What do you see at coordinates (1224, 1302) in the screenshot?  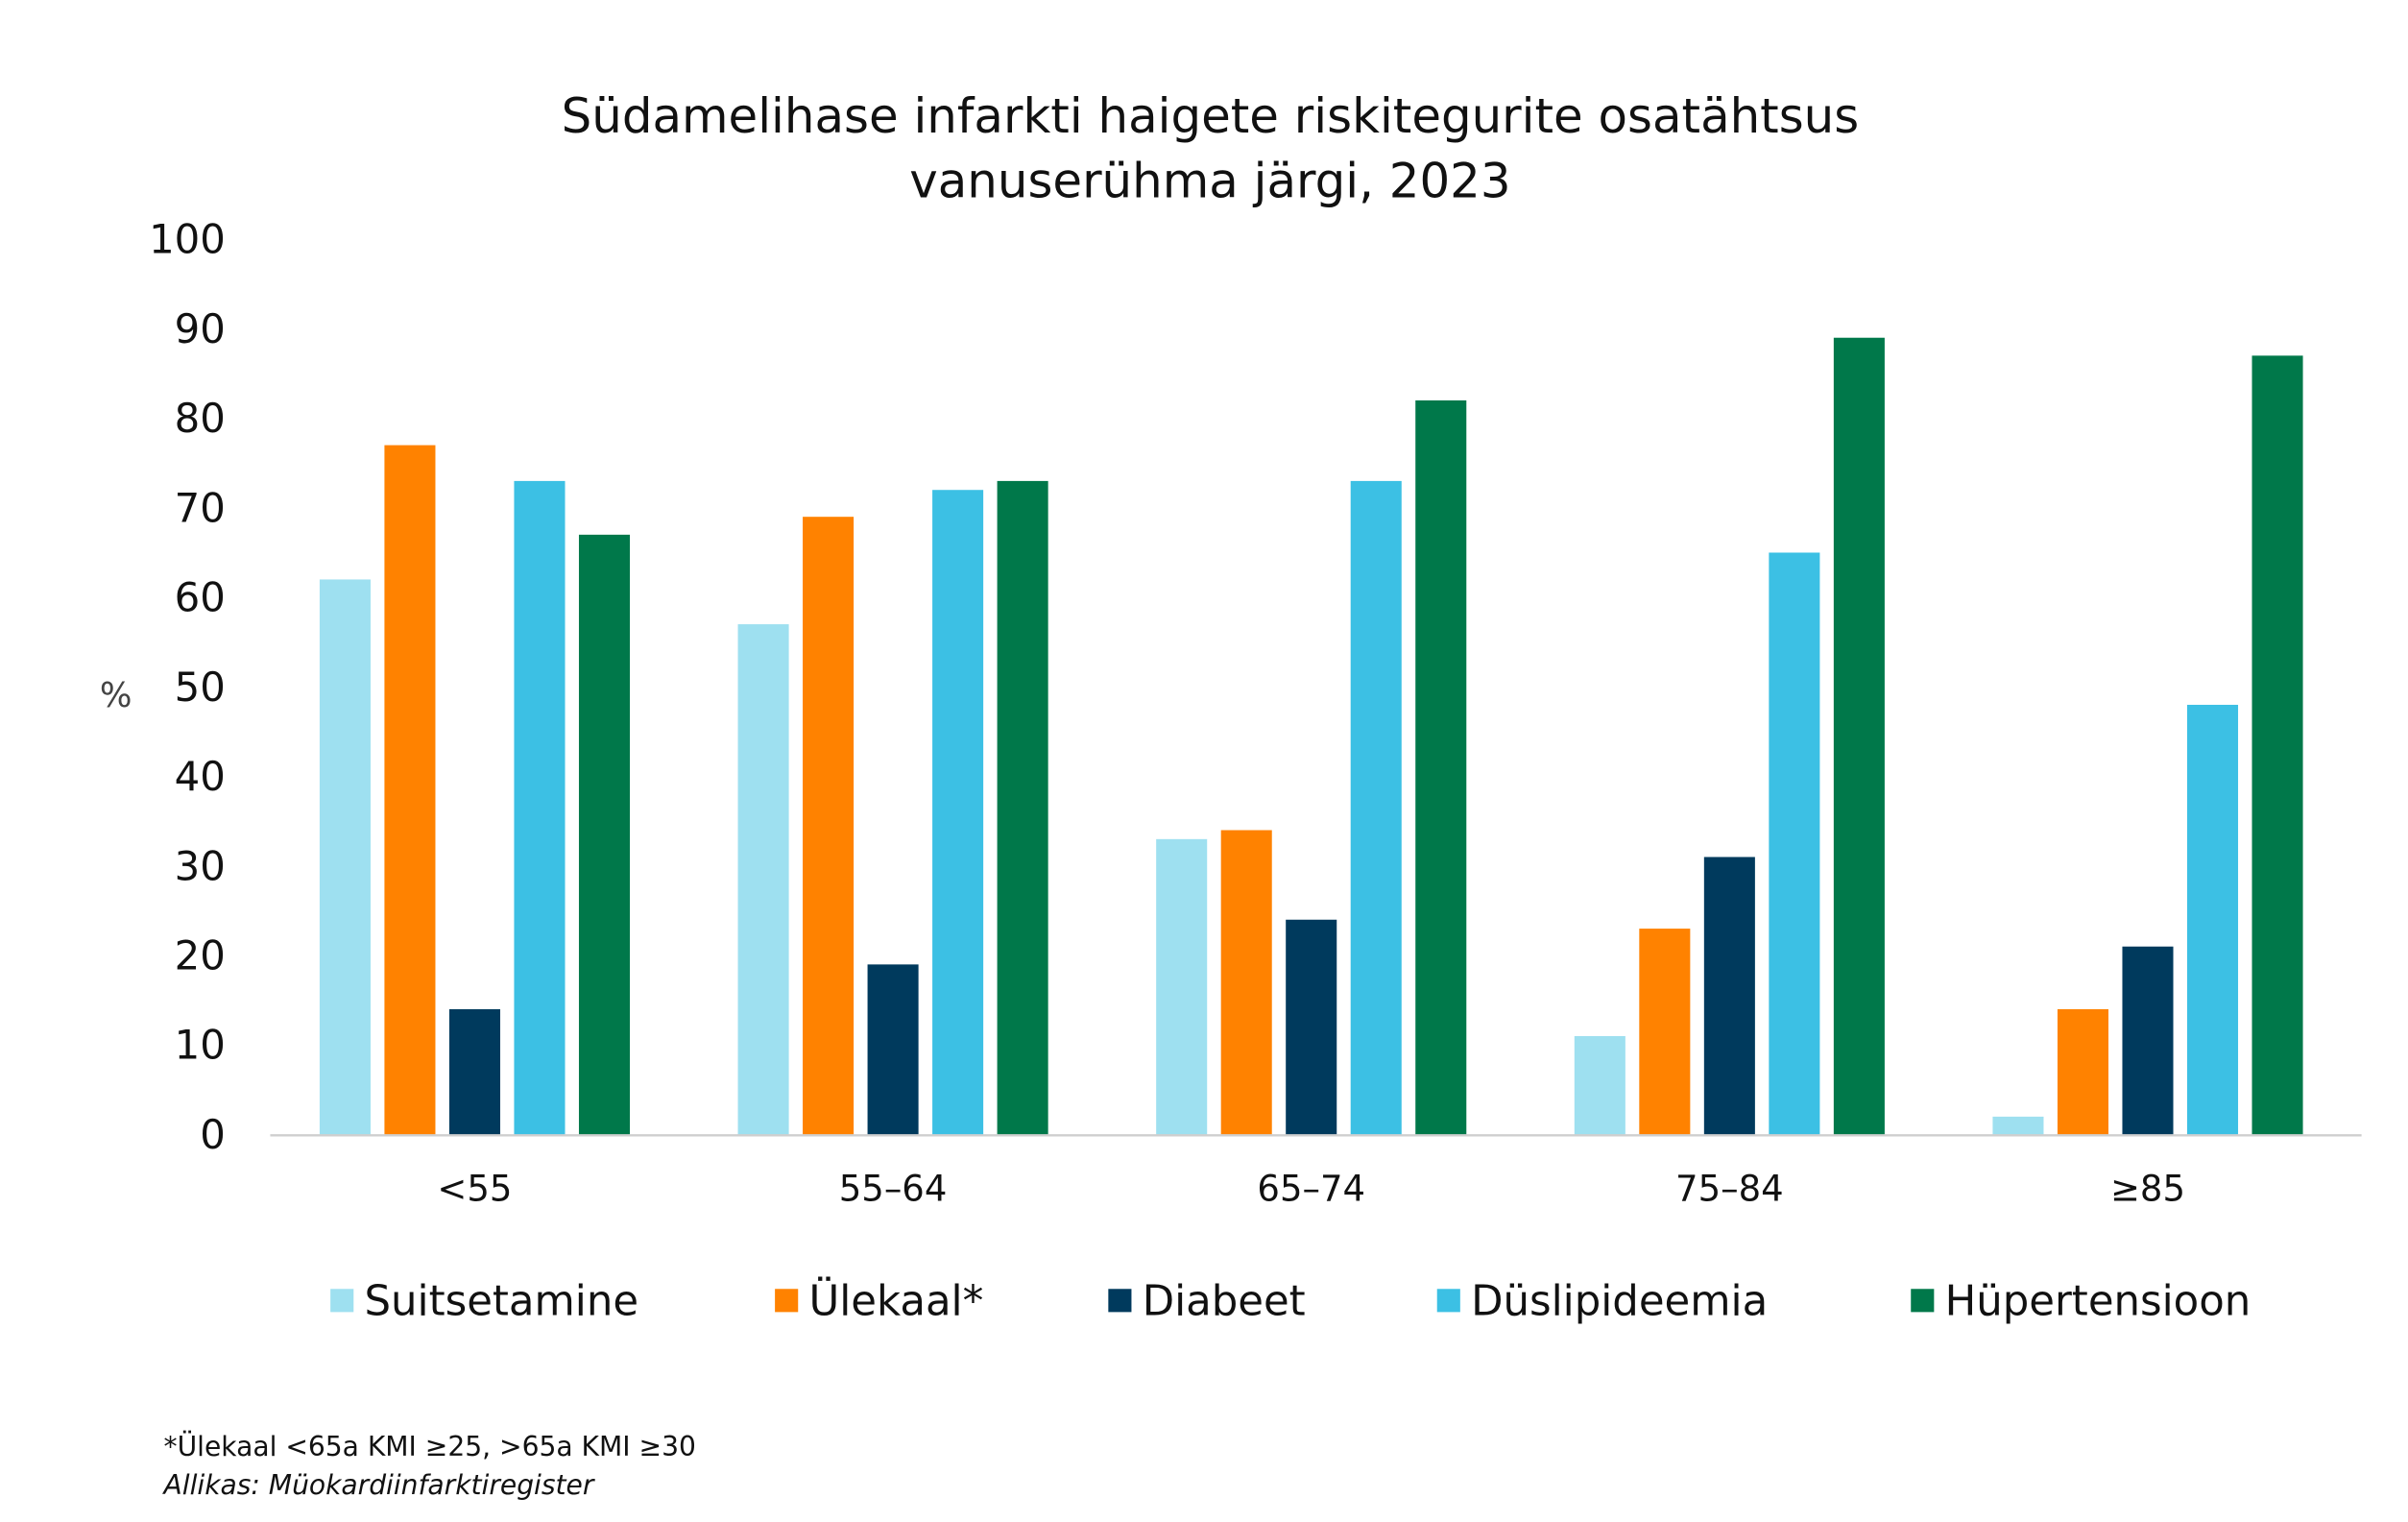 I see `legend-label: Diabeet` at bounding box center [1224, 1302].